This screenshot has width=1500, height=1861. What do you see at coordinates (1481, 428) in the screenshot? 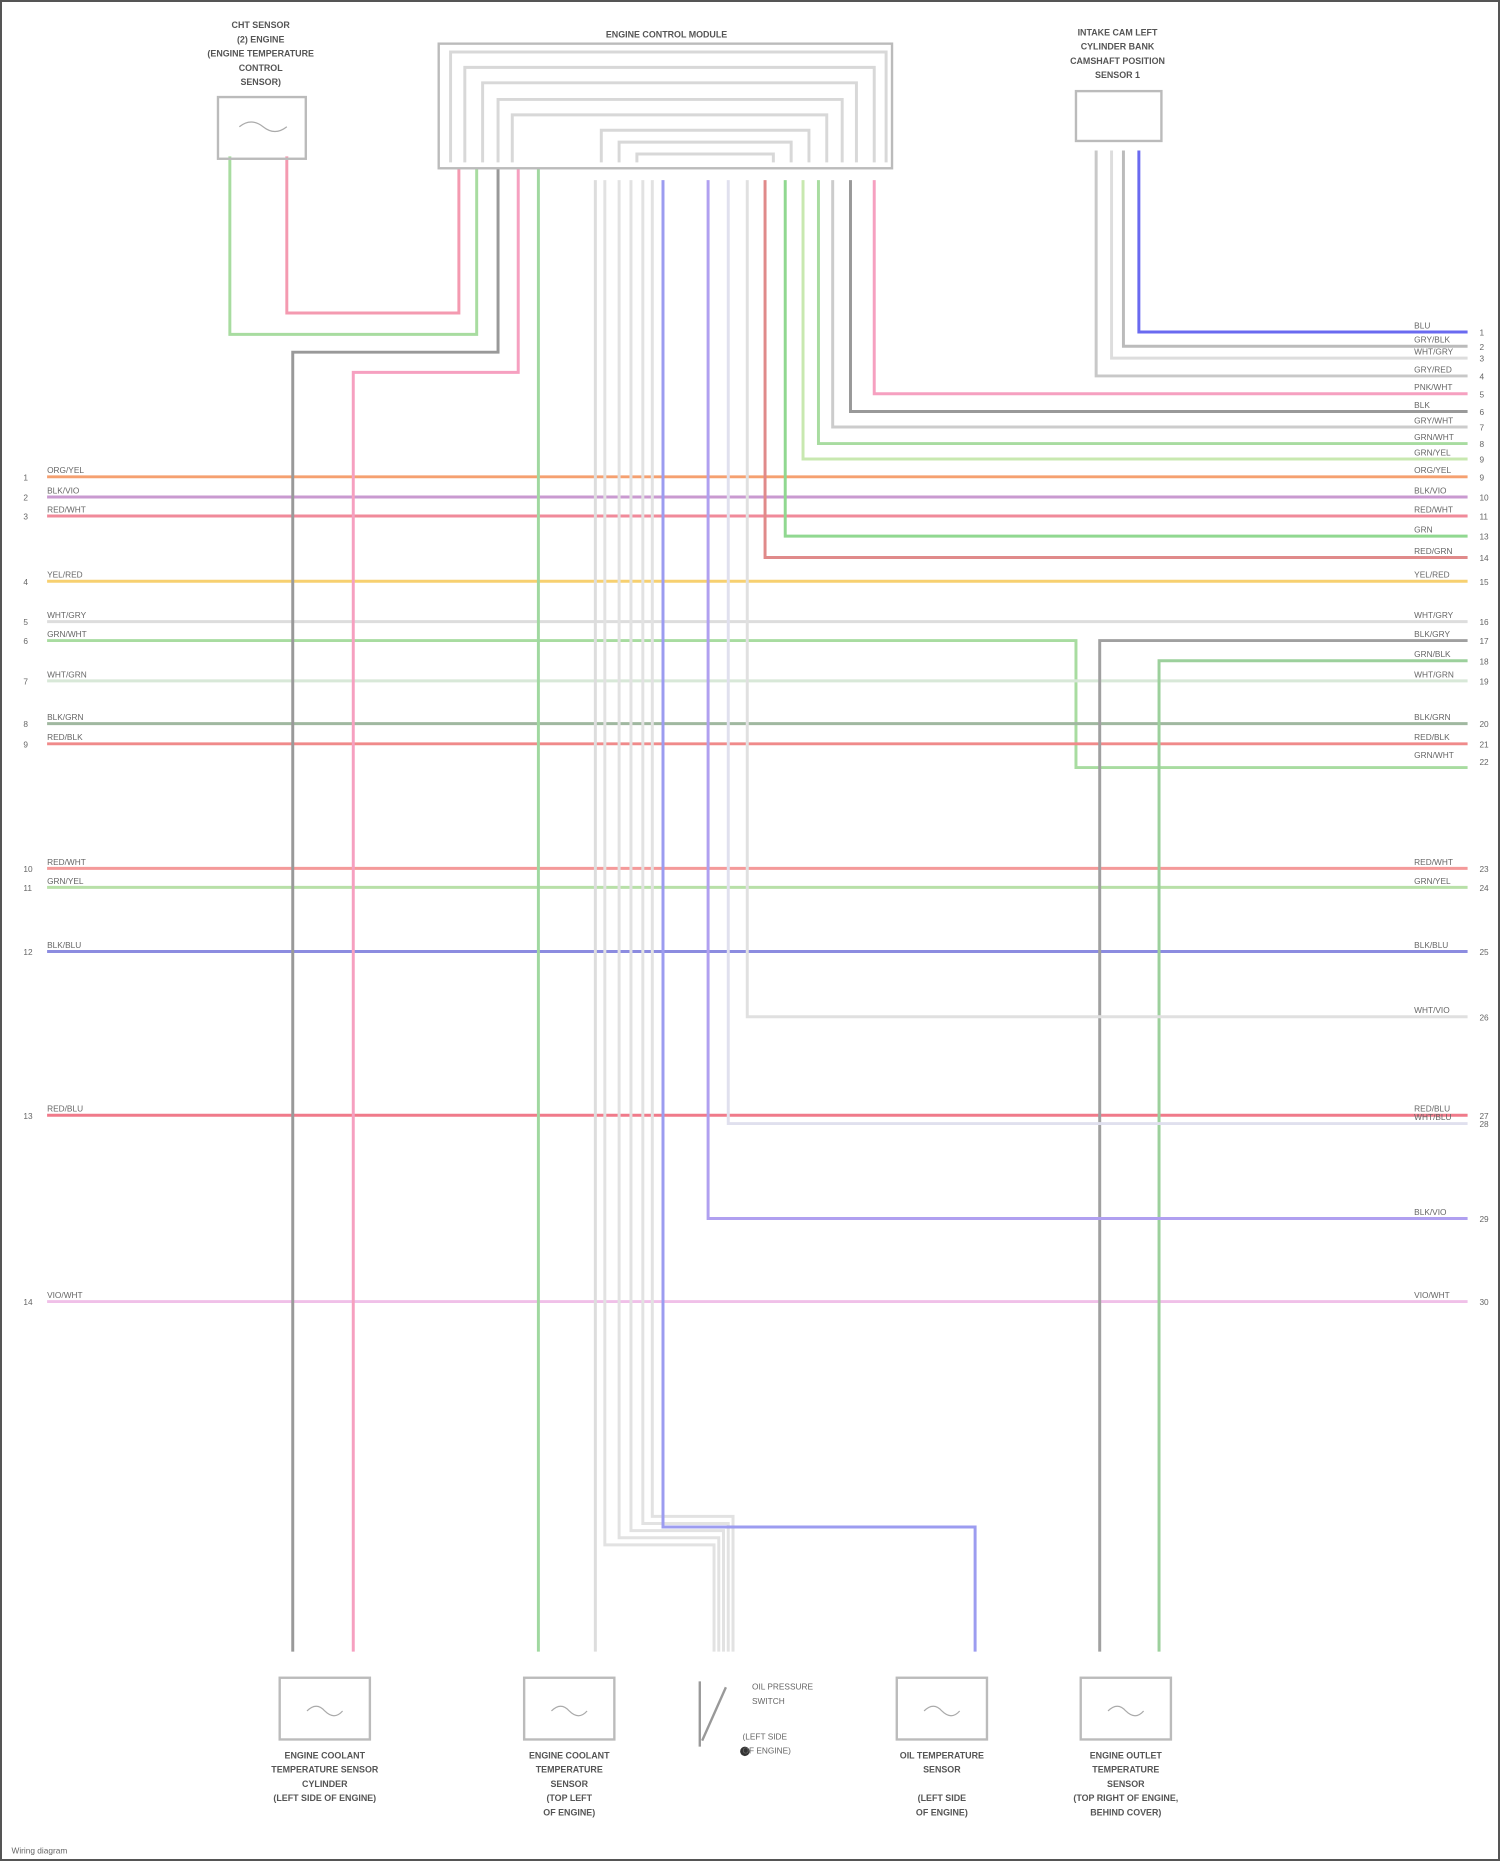
I see `pin-number-right: 7` at bounding box center [1481, 428].